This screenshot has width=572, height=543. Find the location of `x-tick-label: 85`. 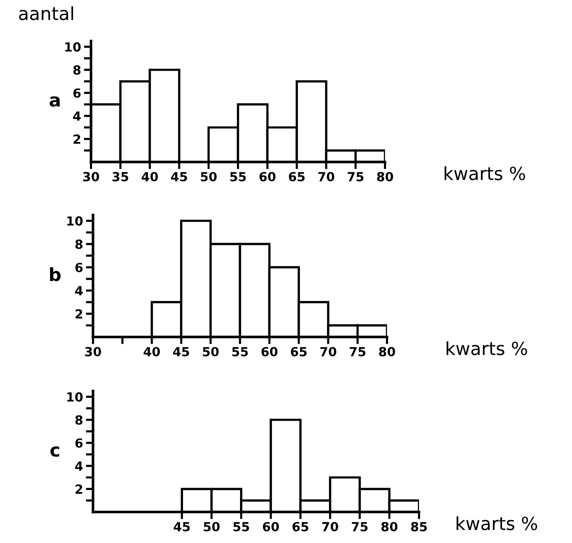

x-tick-label: 85 is located at coordinates (419, 527).